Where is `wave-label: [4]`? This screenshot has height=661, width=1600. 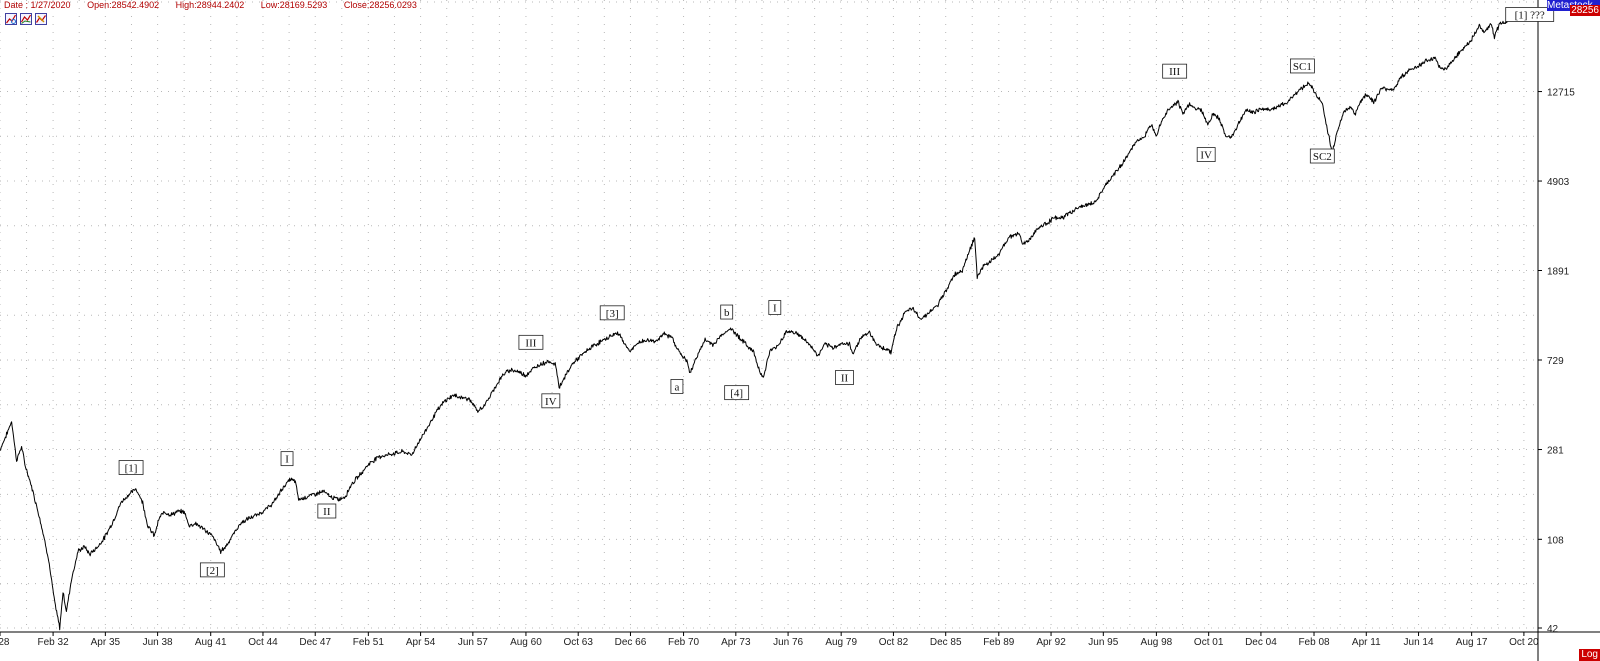 wave-label: [4] is located at coordinates (737, 393).